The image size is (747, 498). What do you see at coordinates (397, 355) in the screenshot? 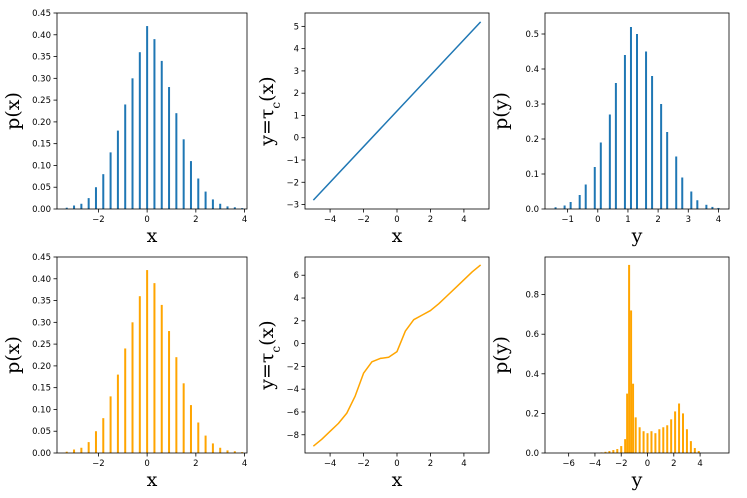
I see `series-line` at bounding box center [397, 355].